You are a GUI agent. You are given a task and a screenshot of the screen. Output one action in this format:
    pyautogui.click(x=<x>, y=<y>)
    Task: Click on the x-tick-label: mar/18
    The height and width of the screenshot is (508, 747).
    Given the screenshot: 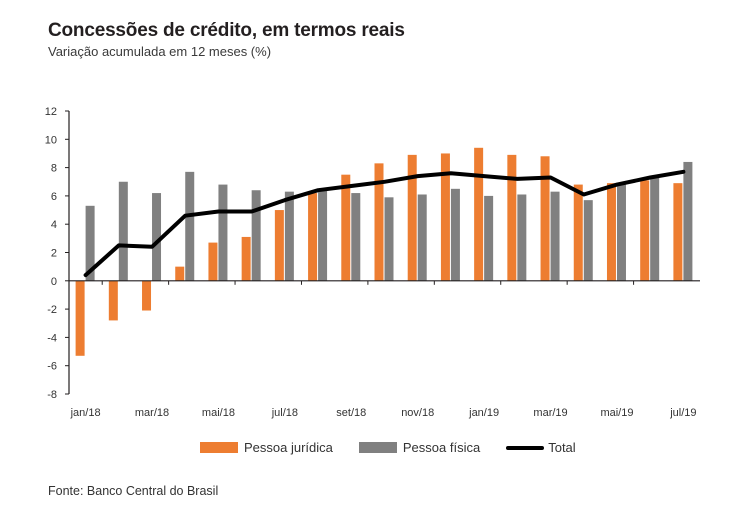 What is the action you would take?
    pyautogui.click(x=152, y=413)
    